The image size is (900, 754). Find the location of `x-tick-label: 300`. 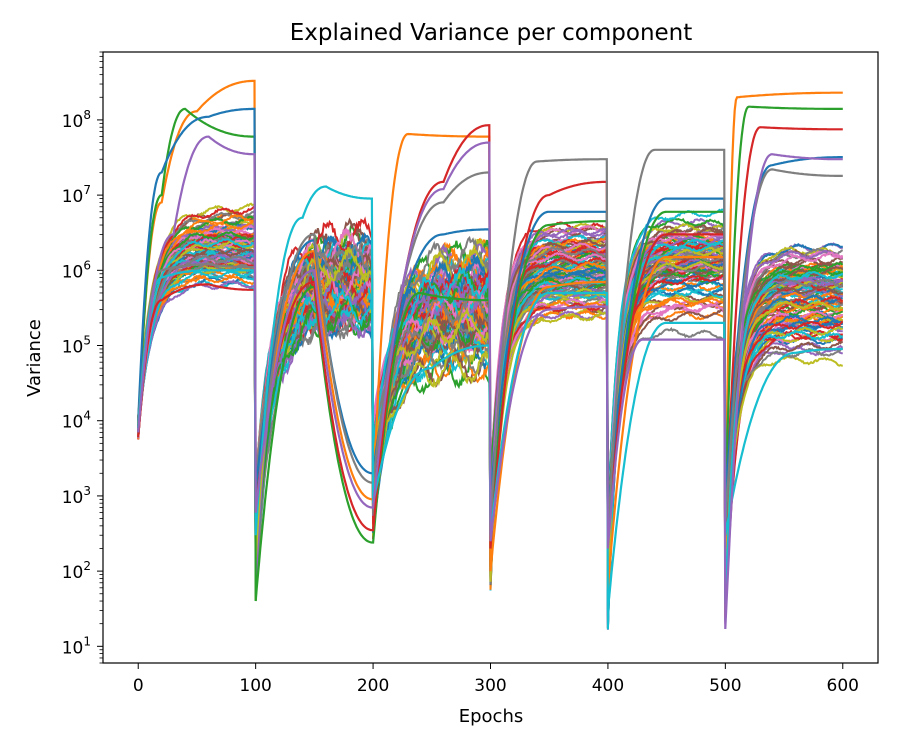

x-tick-label: 300 is located at coordinates (490, 686).